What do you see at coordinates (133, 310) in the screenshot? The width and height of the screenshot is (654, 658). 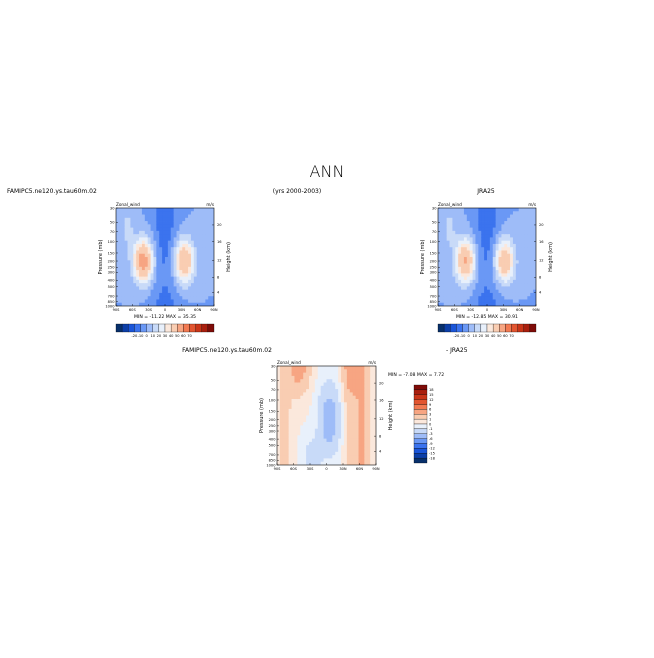 I see `x-tick-label: 60S` at bounding box center [133, 310].